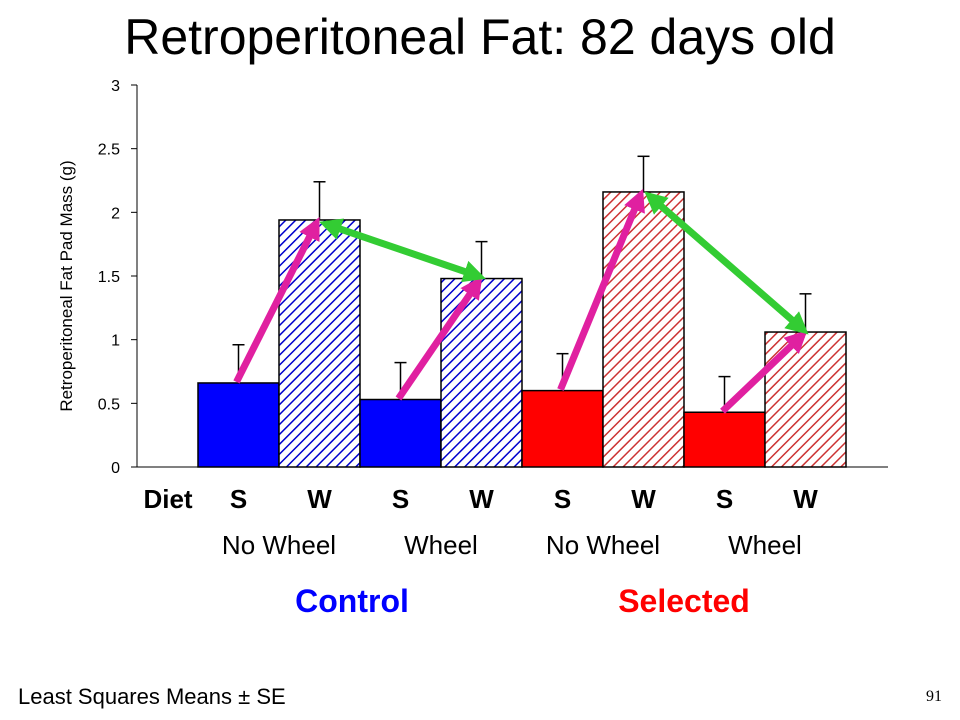 Image resolution: width=960 pixels, height=720 pixels. I want to click on diet-label: Diet, so click(167, 499).